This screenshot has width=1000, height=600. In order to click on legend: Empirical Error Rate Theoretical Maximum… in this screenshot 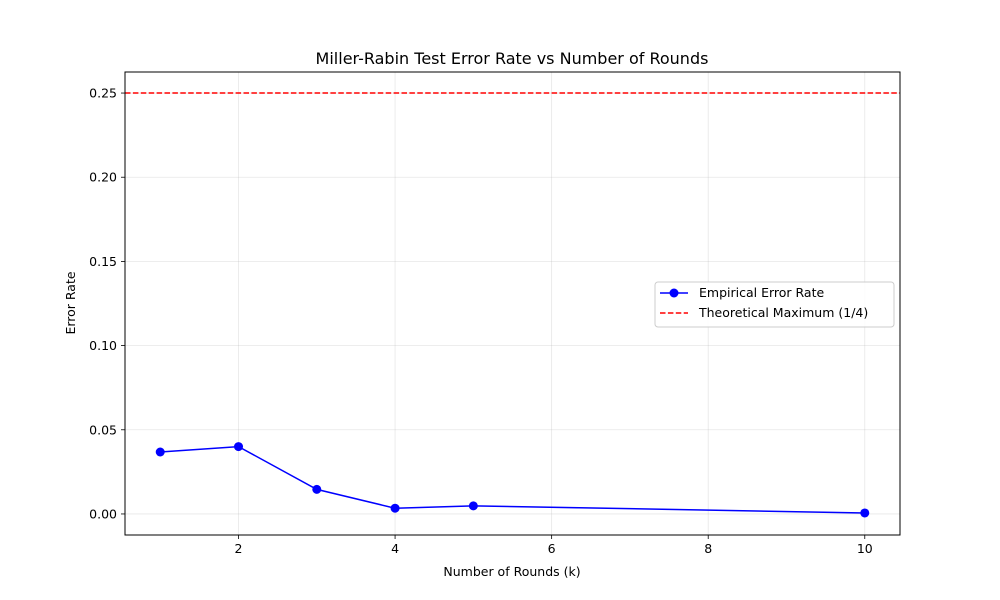, I will do `click(774, 304)`.